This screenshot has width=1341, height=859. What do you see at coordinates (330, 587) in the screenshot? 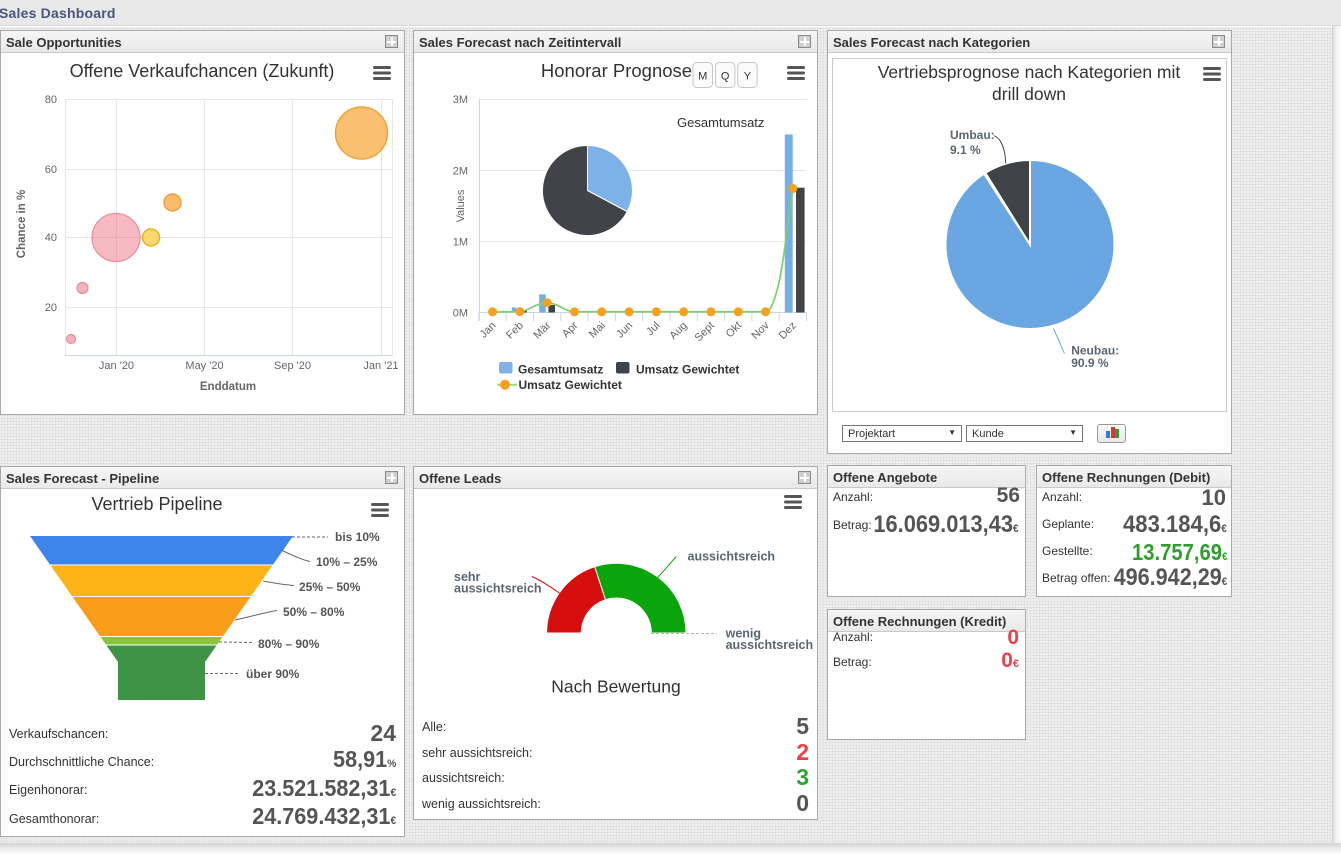
I see `svg-text: 25% – 50%` at bounding box center [330, 587].